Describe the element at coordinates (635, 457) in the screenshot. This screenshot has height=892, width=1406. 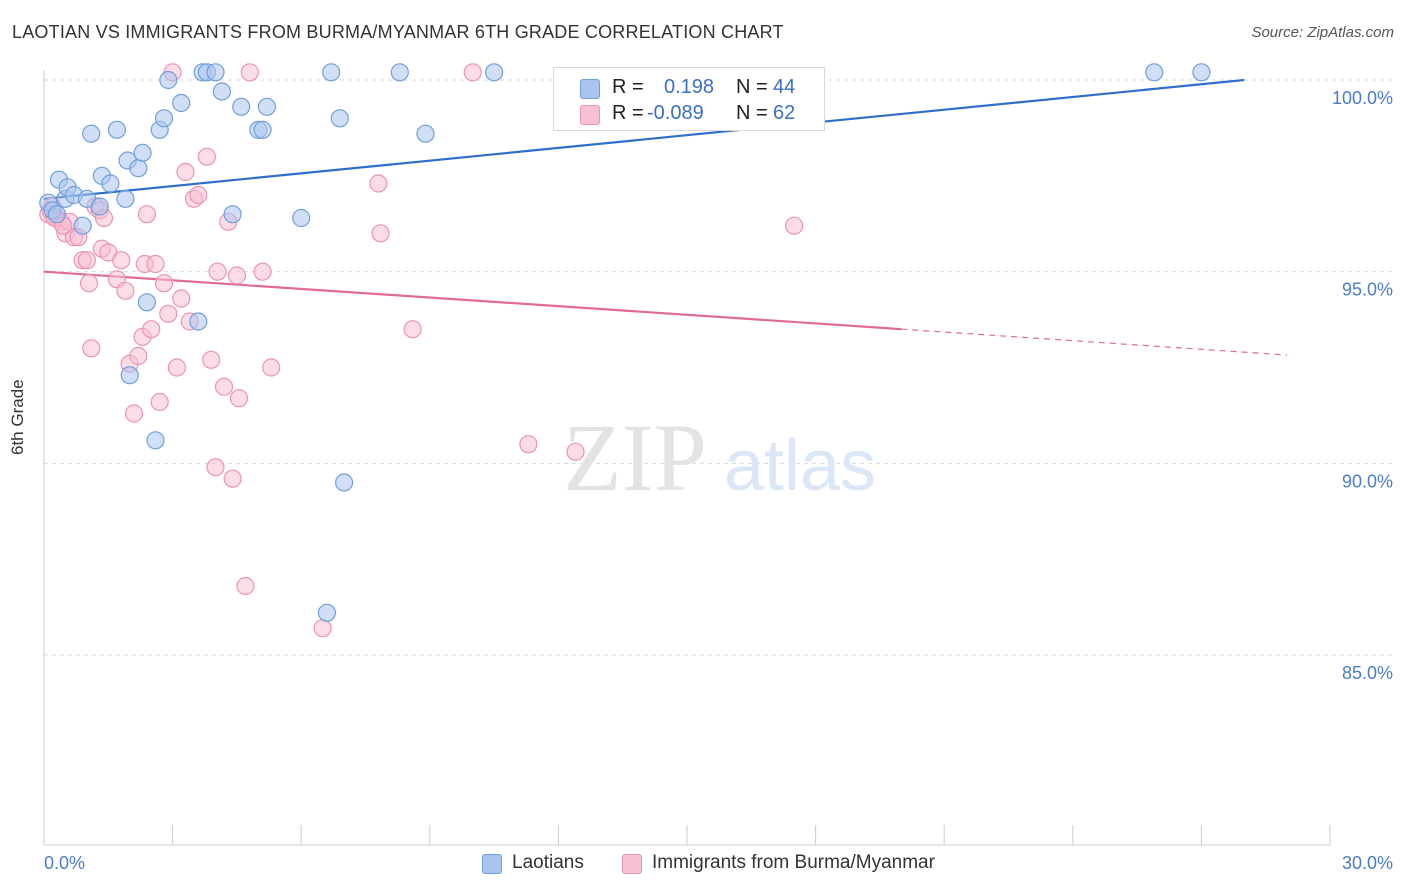
I see `watermark-zip: ZIP` at that location.